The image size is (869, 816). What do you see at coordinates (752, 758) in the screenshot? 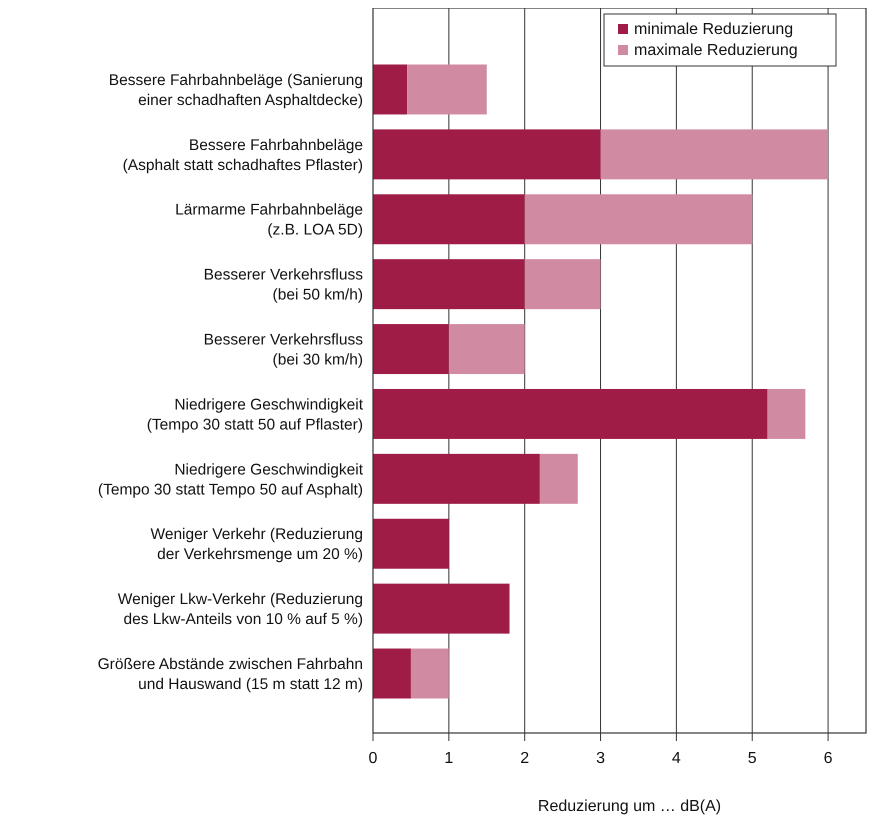
I see `x-tick-label: 5` at bounding box center [752, 758].